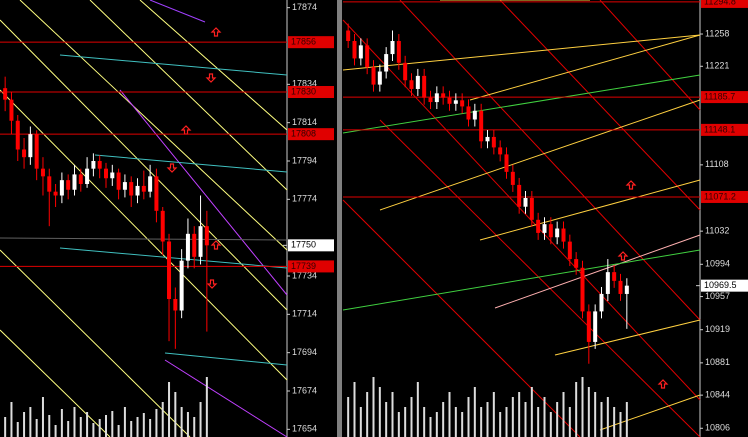 The height and width of the screenshot is (437, 748). Describe the element at coordinates (717, 296) in the screenshot. I see `y-tick-label: 10957` at that location.